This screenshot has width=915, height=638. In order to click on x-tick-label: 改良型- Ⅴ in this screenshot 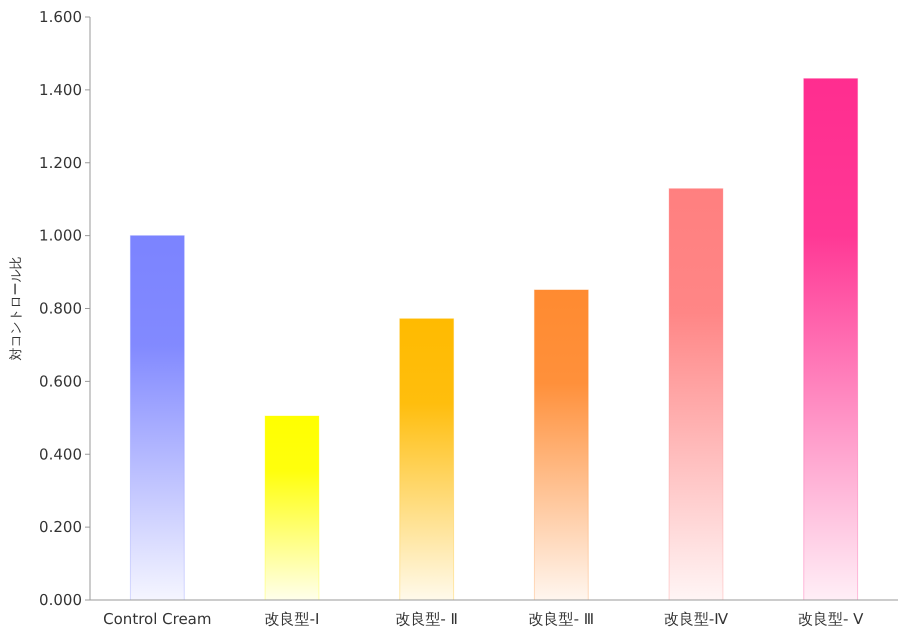, I will do `click(831, 619)`.